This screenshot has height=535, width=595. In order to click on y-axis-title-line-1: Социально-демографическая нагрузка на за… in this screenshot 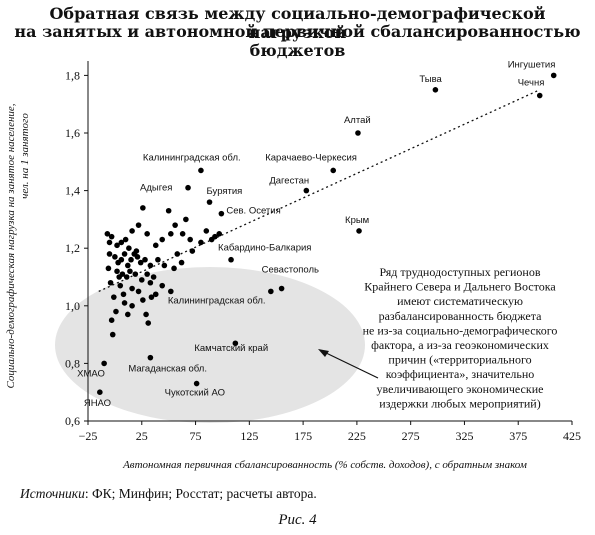, I will do `click(11, 245)`.